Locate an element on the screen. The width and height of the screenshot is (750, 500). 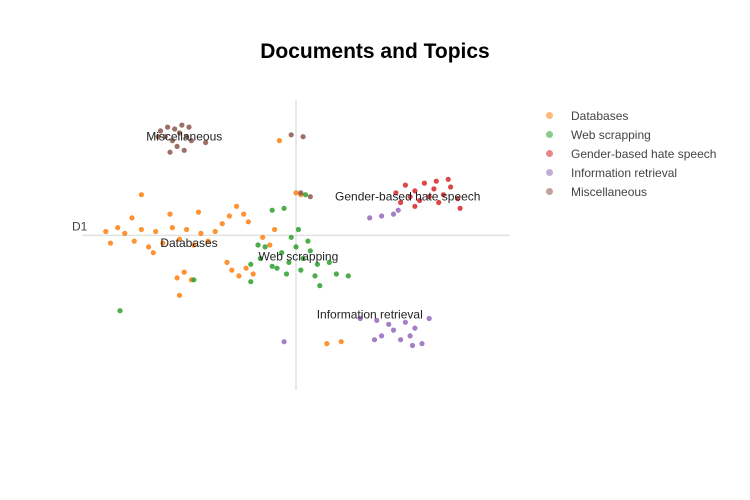
legend-item-3: Information retrieval is located at coordinates (629, 172).